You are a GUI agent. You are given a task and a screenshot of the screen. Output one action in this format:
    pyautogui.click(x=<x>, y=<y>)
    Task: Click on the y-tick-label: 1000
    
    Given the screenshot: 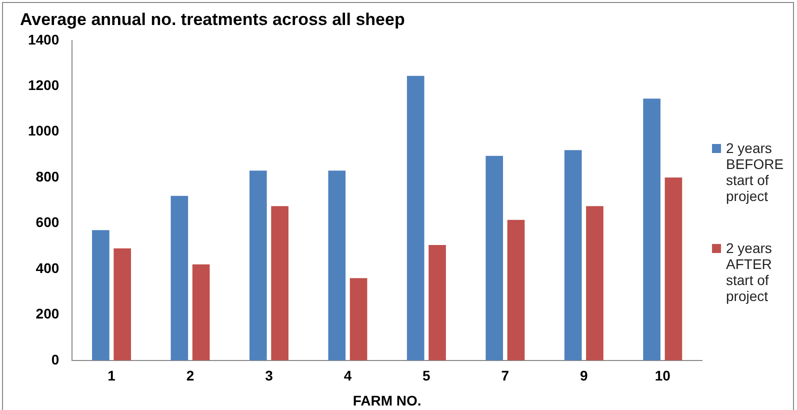 What is the action you would take?
    pyautogui.click(x=44, y=130)
    